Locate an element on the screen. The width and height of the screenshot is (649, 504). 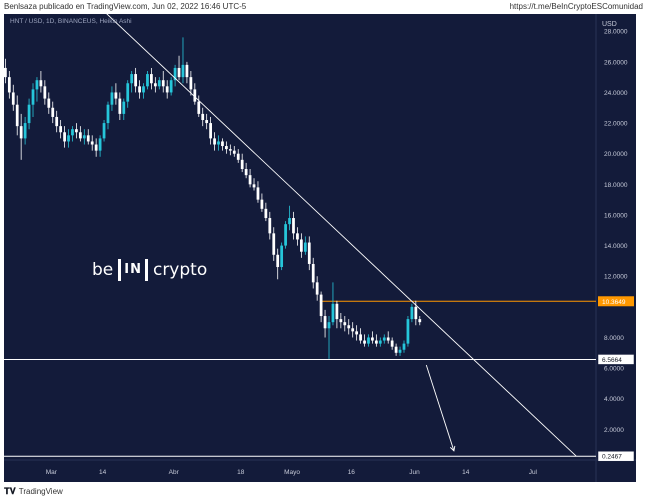
y-tick-label: 16.0000 is located at coordinates (616, 215).